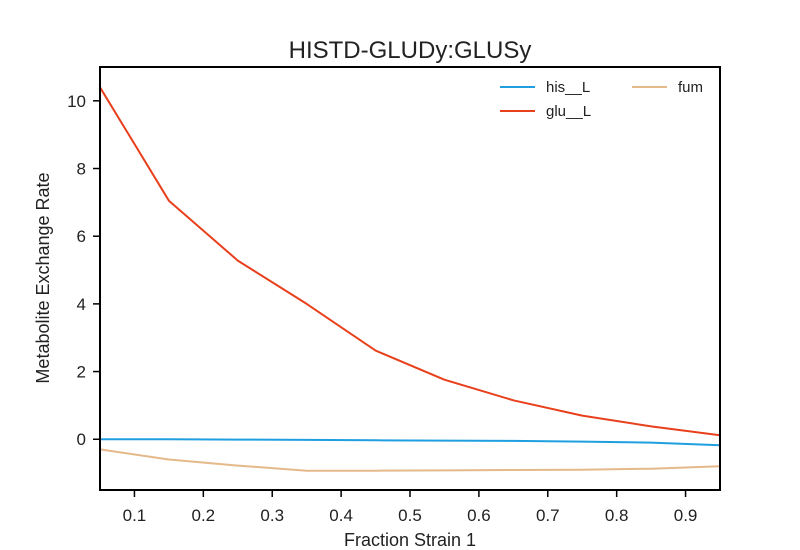 This screenshot has width=800, height=550. What do you see at coordinates (81, 304) in the screenshot?
I see `y-tick-label: 4` at bounding box center [81, 304].